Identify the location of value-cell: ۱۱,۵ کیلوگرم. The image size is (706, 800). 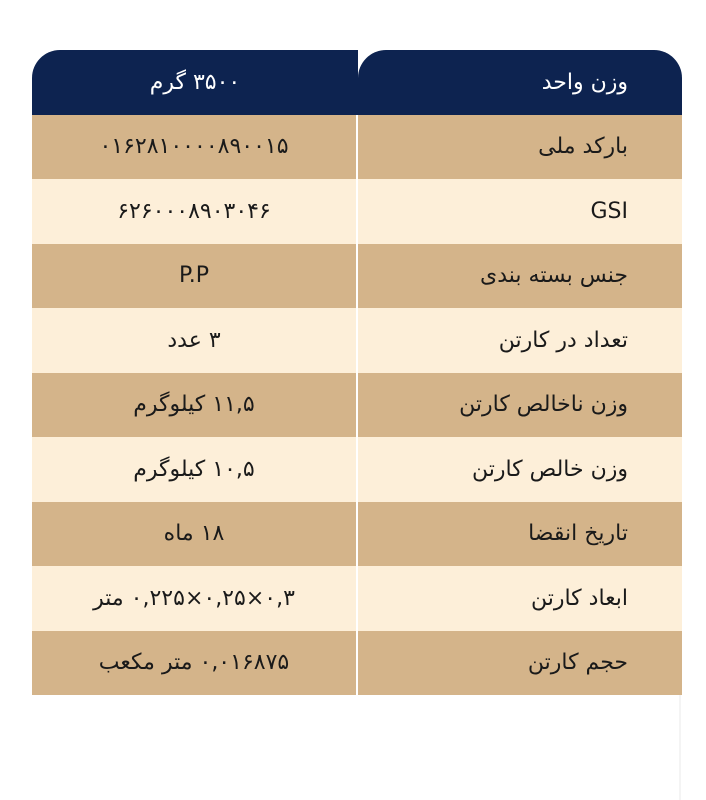
(195, 404).